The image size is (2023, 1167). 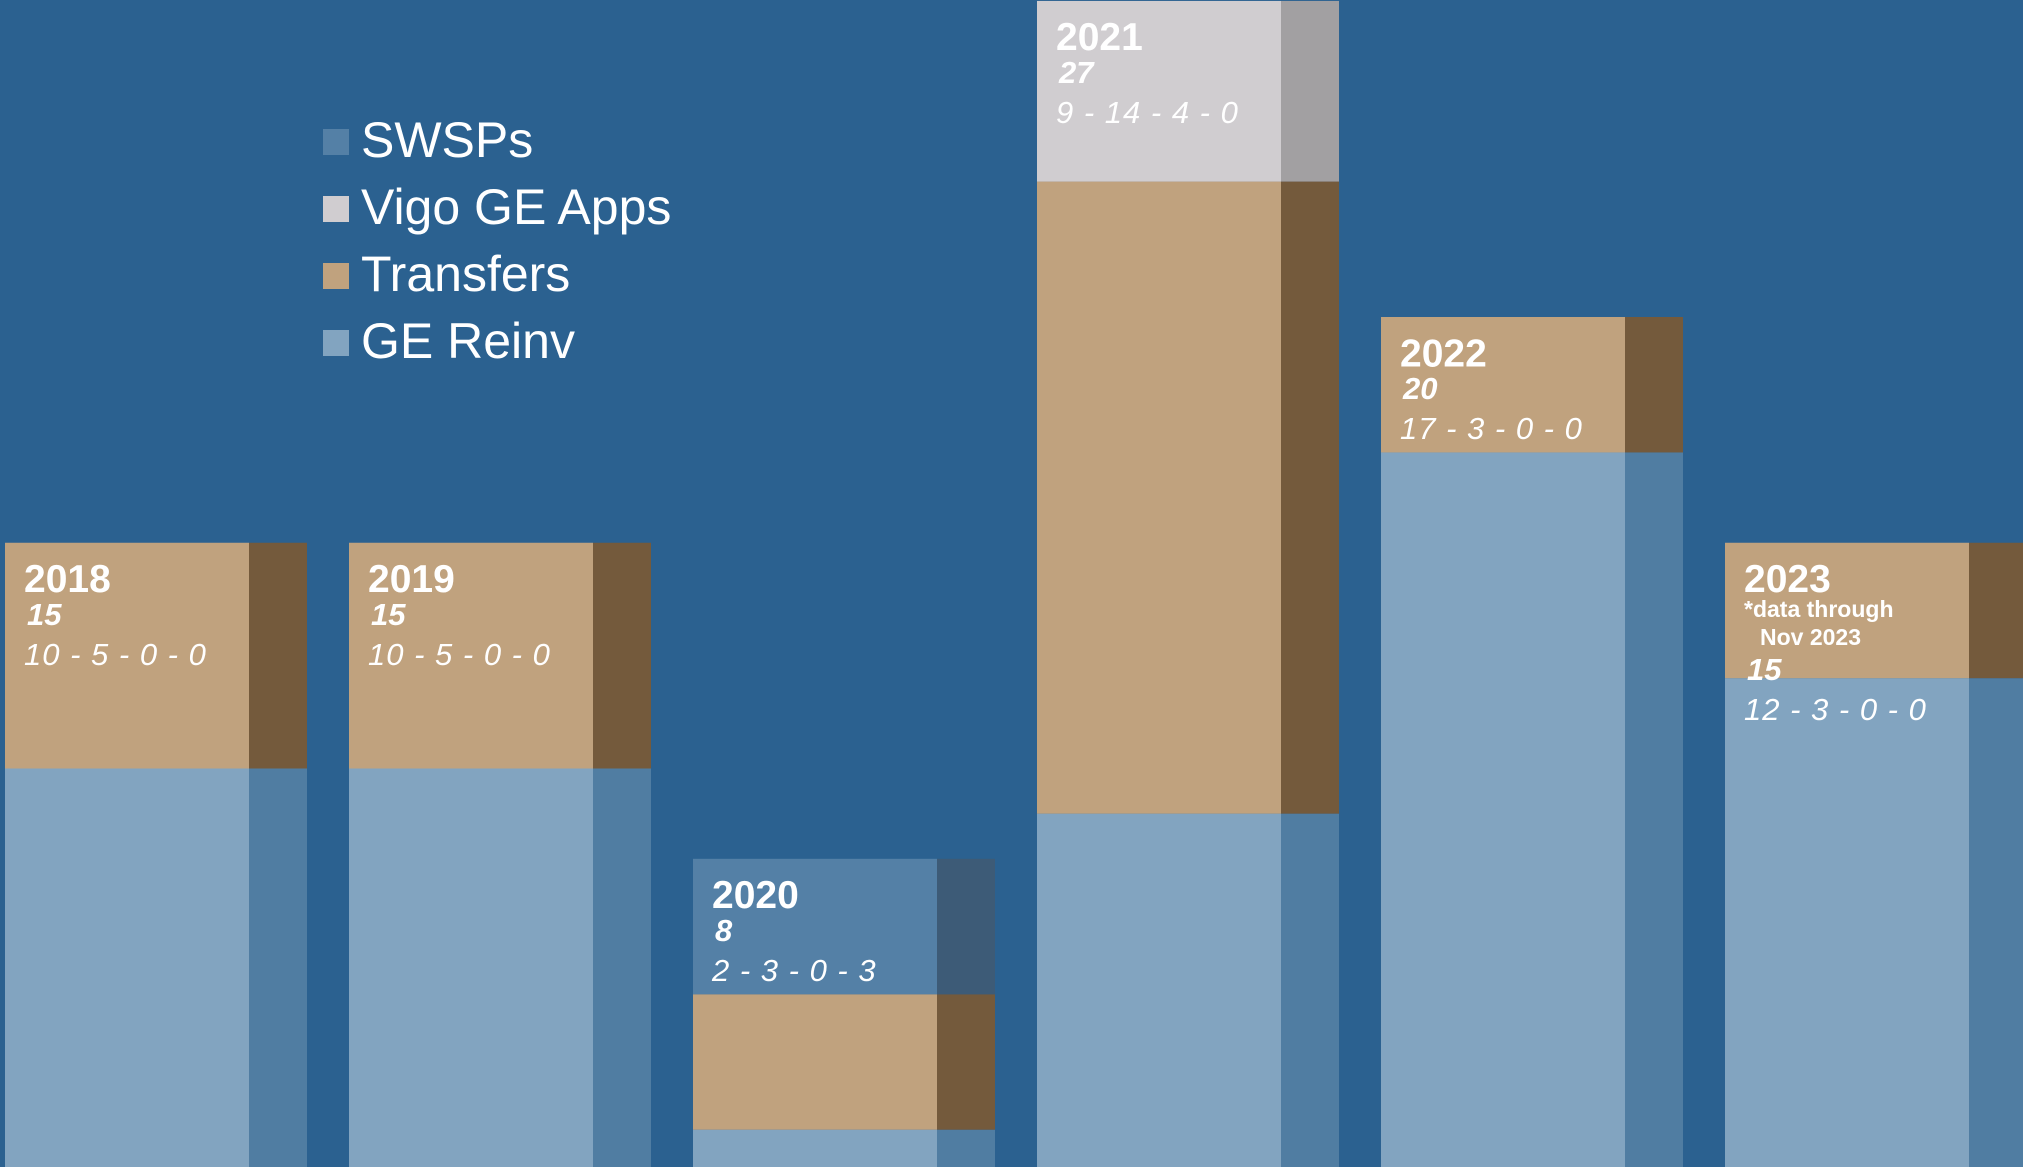 What do you see at coordinates (1810, 637) in the screenshot?
I see `annotation: Nov 2023` at bounding box center [1810, 637].